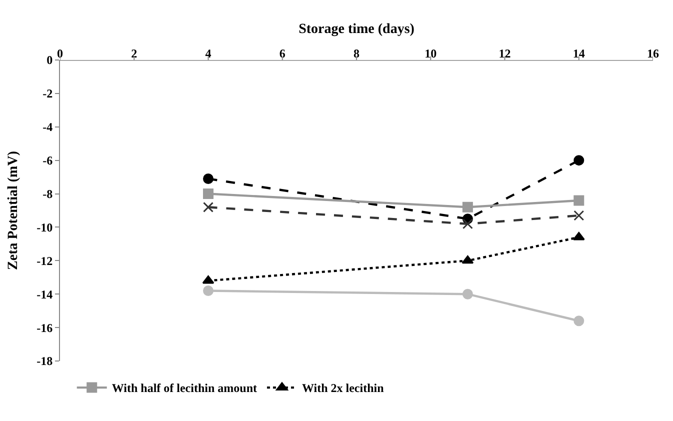  I want to click on x-tick-label: 0, so click(60, 53).